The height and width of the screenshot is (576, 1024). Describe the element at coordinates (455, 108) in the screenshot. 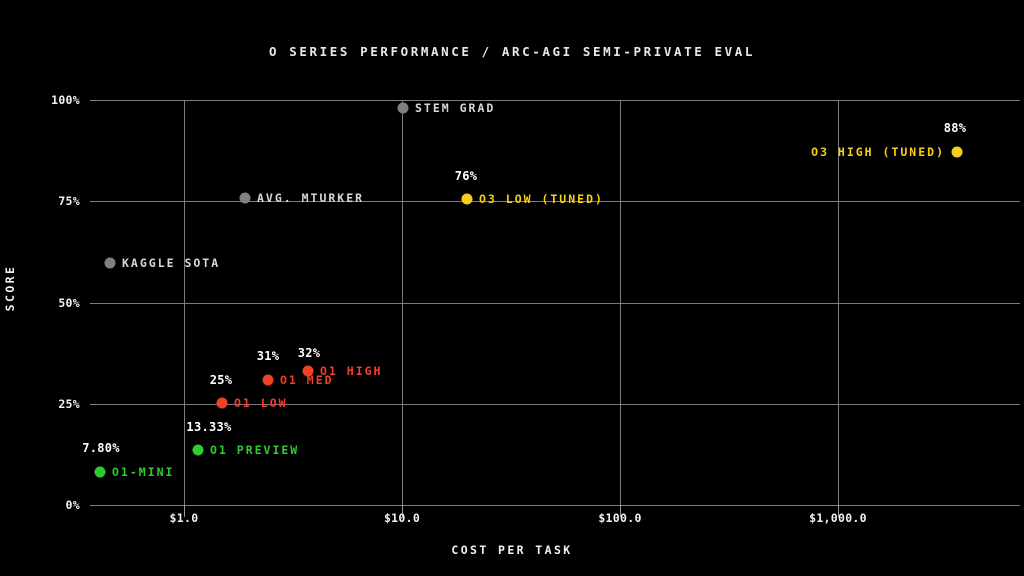

I see `data-point-label: STEM GRAD` at that location.